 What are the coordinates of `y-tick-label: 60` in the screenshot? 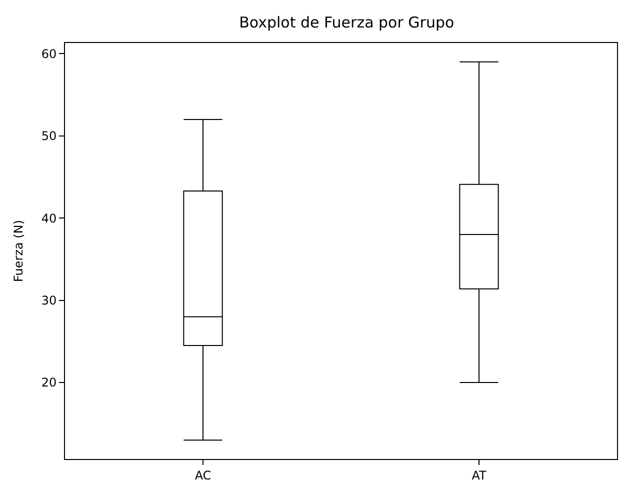 It's located at (49, 53).